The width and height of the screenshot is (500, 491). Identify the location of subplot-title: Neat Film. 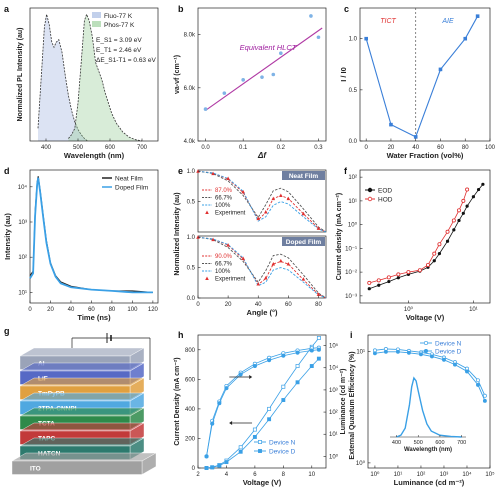
(303, 176).